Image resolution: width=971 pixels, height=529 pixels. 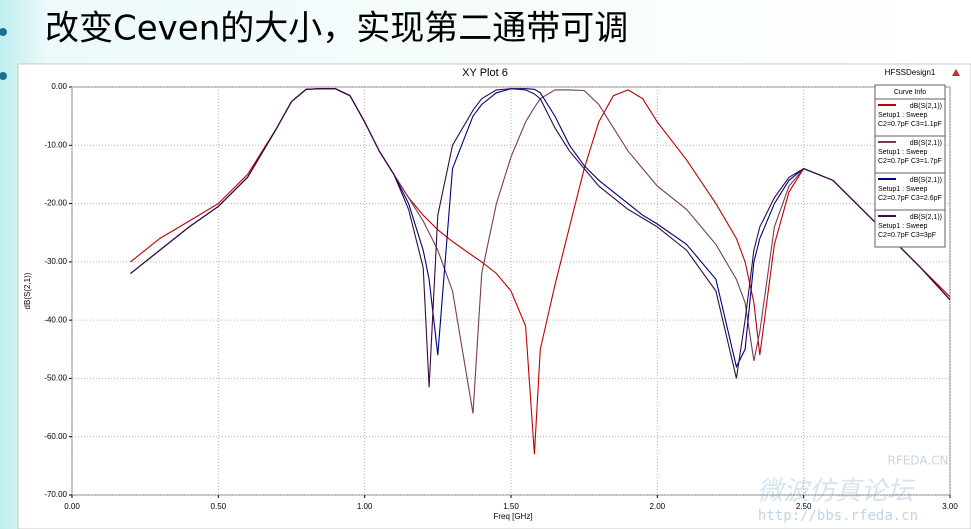 What do you see at coordinates (910, 124) in the screenshot?
I see `legend-params: C2=0.7pF C3=1.1pF` at bounding box center [910, 124].